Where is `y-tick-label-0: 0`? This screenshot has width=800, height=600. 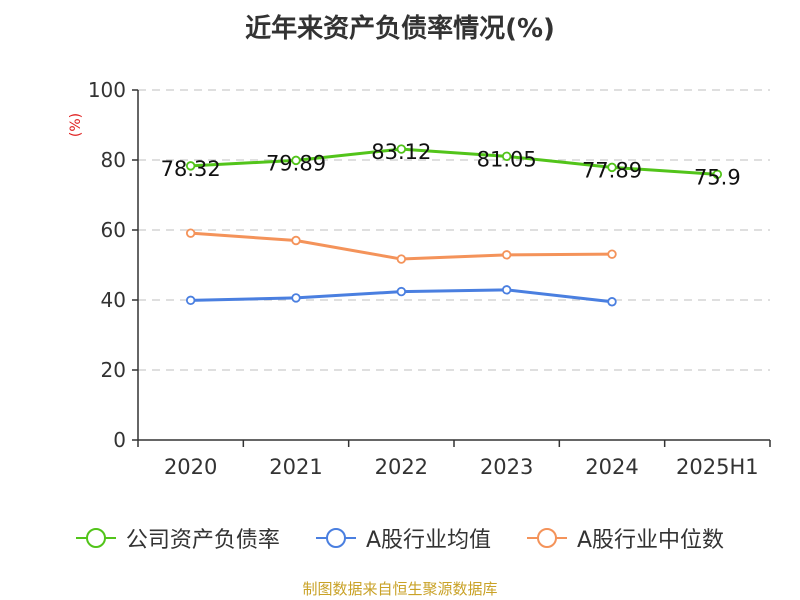
y-tick-label-0: 0 is located at coordinates (119, 440).